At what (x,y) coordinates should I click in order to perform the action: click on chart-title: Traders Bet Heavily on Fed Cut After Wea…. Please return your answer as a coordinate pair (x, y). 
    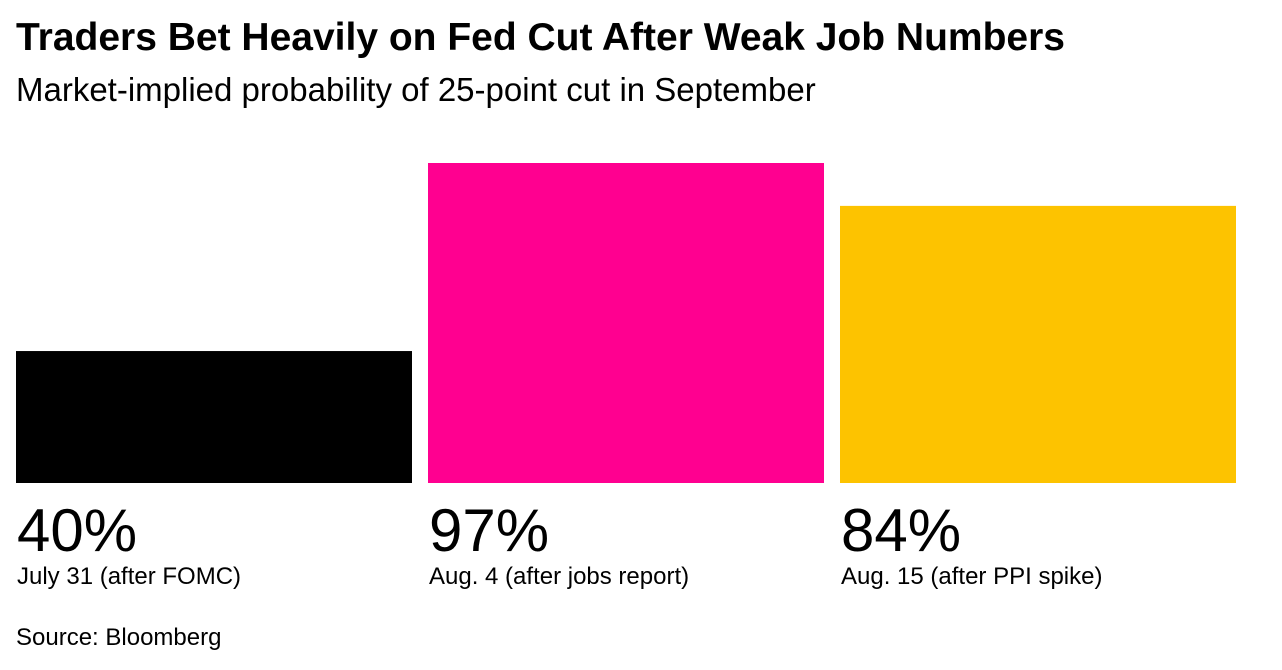
    Looking at the image, I should click on (540, 37).